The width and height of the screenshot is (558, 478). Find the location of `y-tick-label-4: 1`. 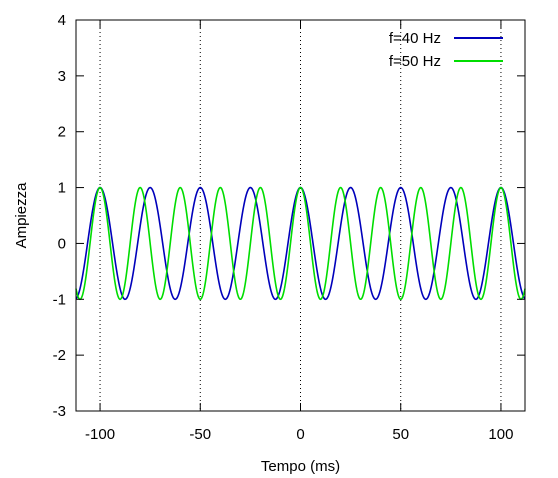

y-tick-label-4: 1 is located at coordinates (62, 188).